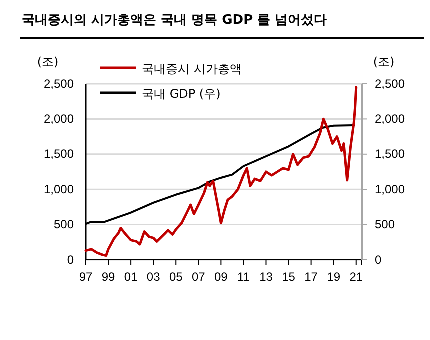  What do you see at coordinates (390, 189) in the screenshot?
I see `y2-tick-label: 1,000` at bounding box center [390, 189].